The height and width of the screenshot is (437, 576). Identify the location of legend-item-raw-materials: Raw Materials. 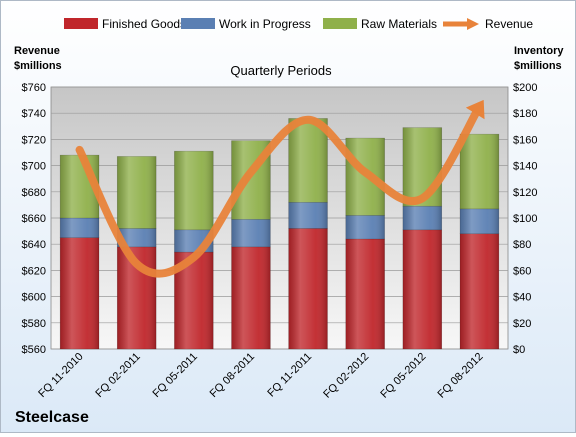
(380, 24).